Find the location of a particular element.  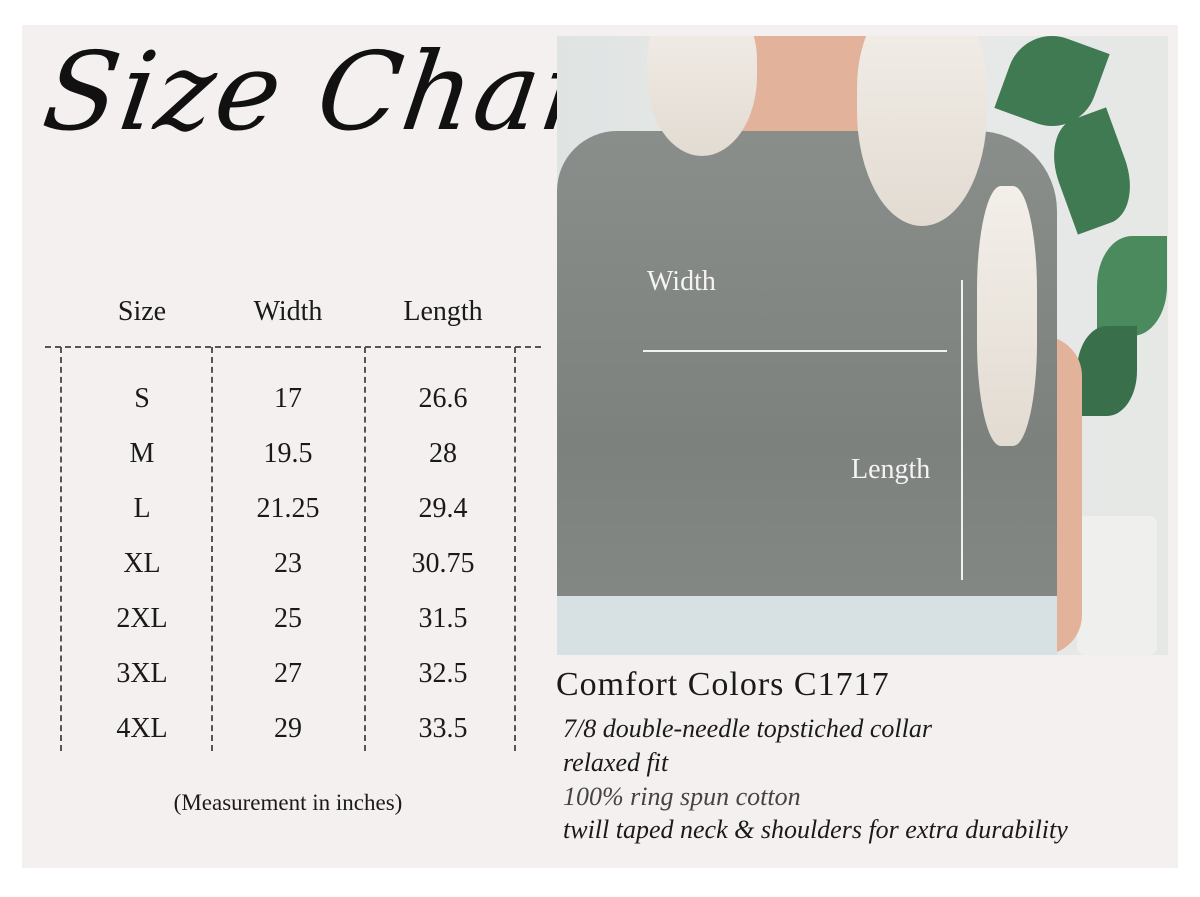

width-cell: 23 is located at coordinates (288, 563).